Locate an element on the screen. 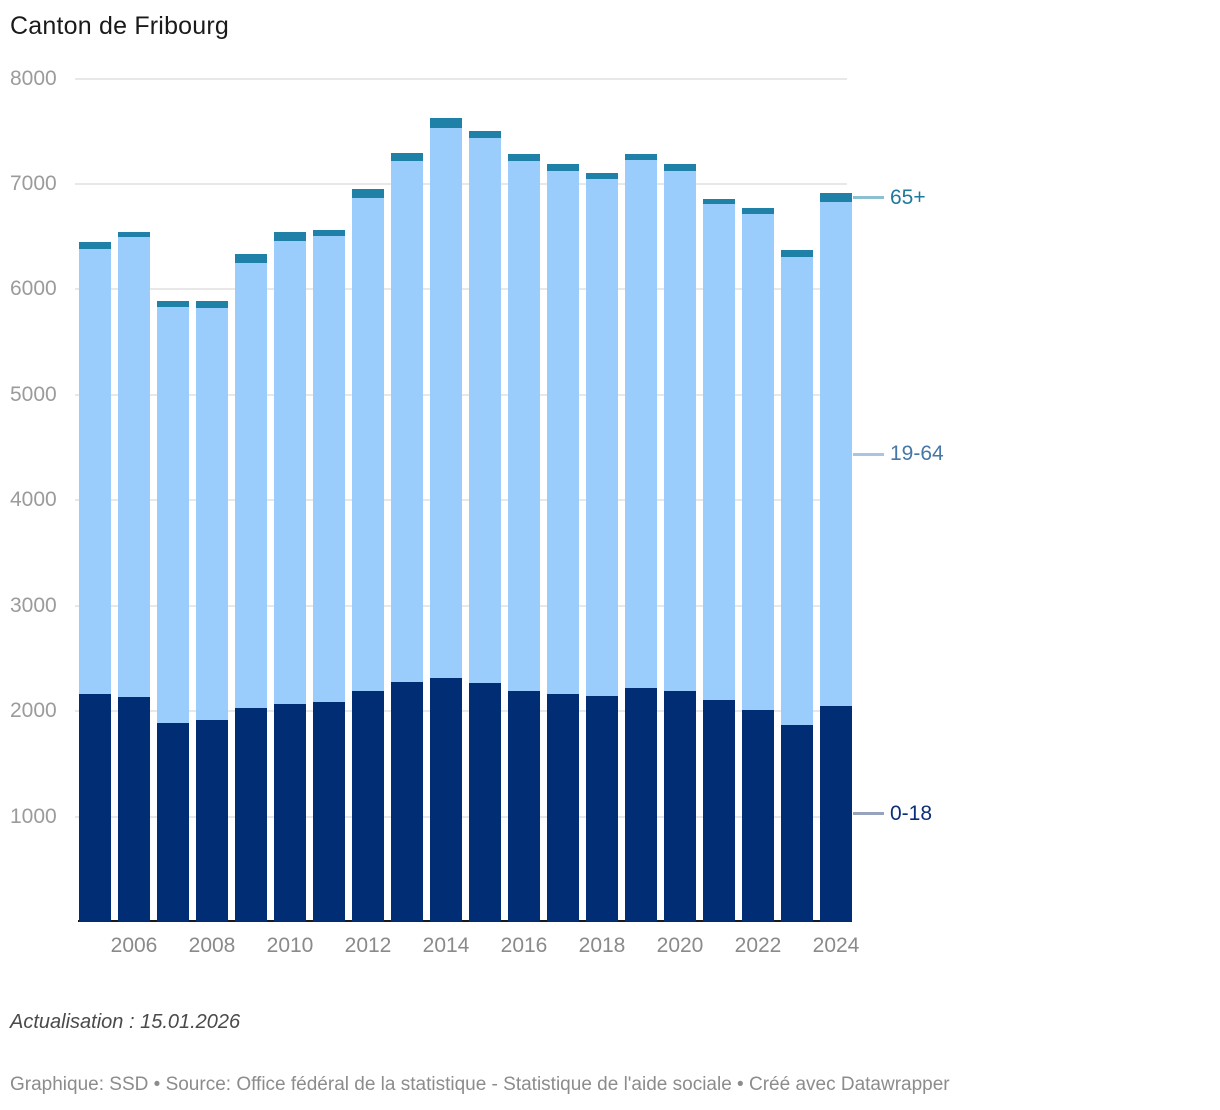  bar-2012-segment-65+ is located at coordinates (368, 193).